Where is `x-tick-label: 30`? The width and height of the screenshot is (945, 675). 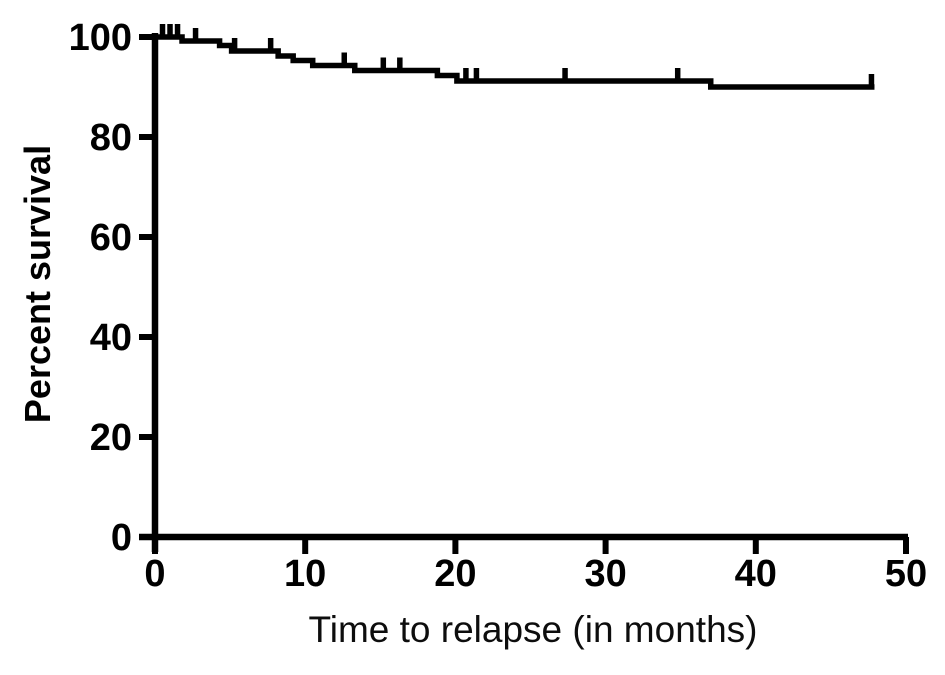
x-tick-label: 30 is located at coordinates (605, 574).